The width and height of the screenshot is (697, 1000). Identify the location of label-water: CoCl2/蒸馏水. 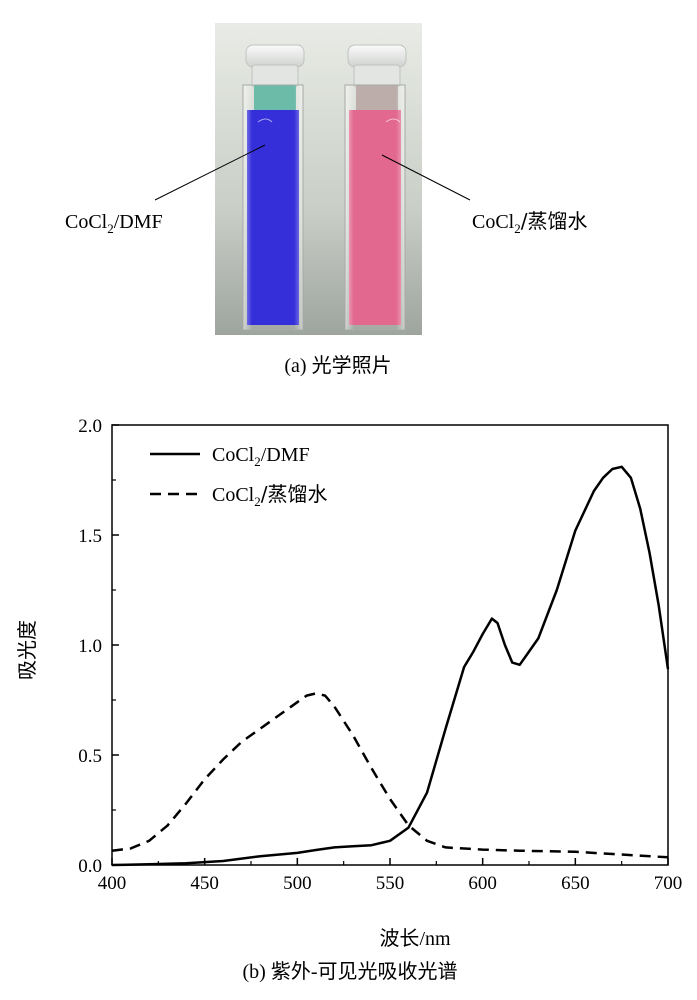
(530, 222).